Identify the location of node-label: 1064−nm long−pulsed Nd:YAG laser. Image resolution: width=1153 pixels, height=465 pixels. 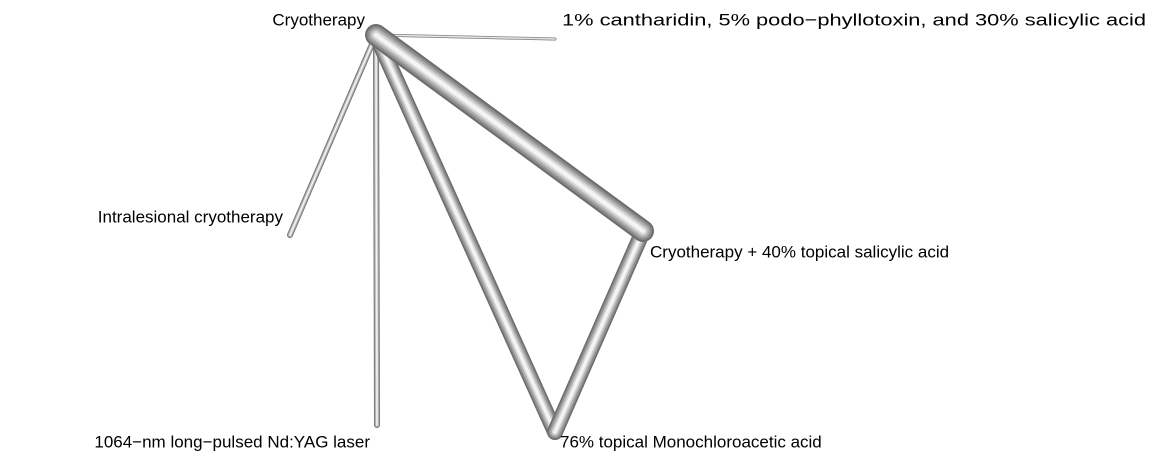
(232, 441).